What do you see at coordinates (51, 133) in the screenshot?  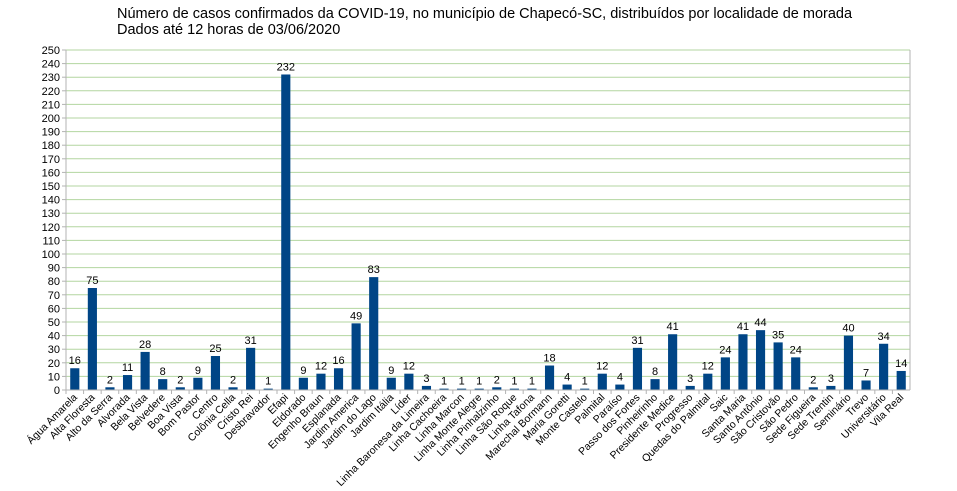 I see `y-tick-label: 190` at bounding box center [51, 133].